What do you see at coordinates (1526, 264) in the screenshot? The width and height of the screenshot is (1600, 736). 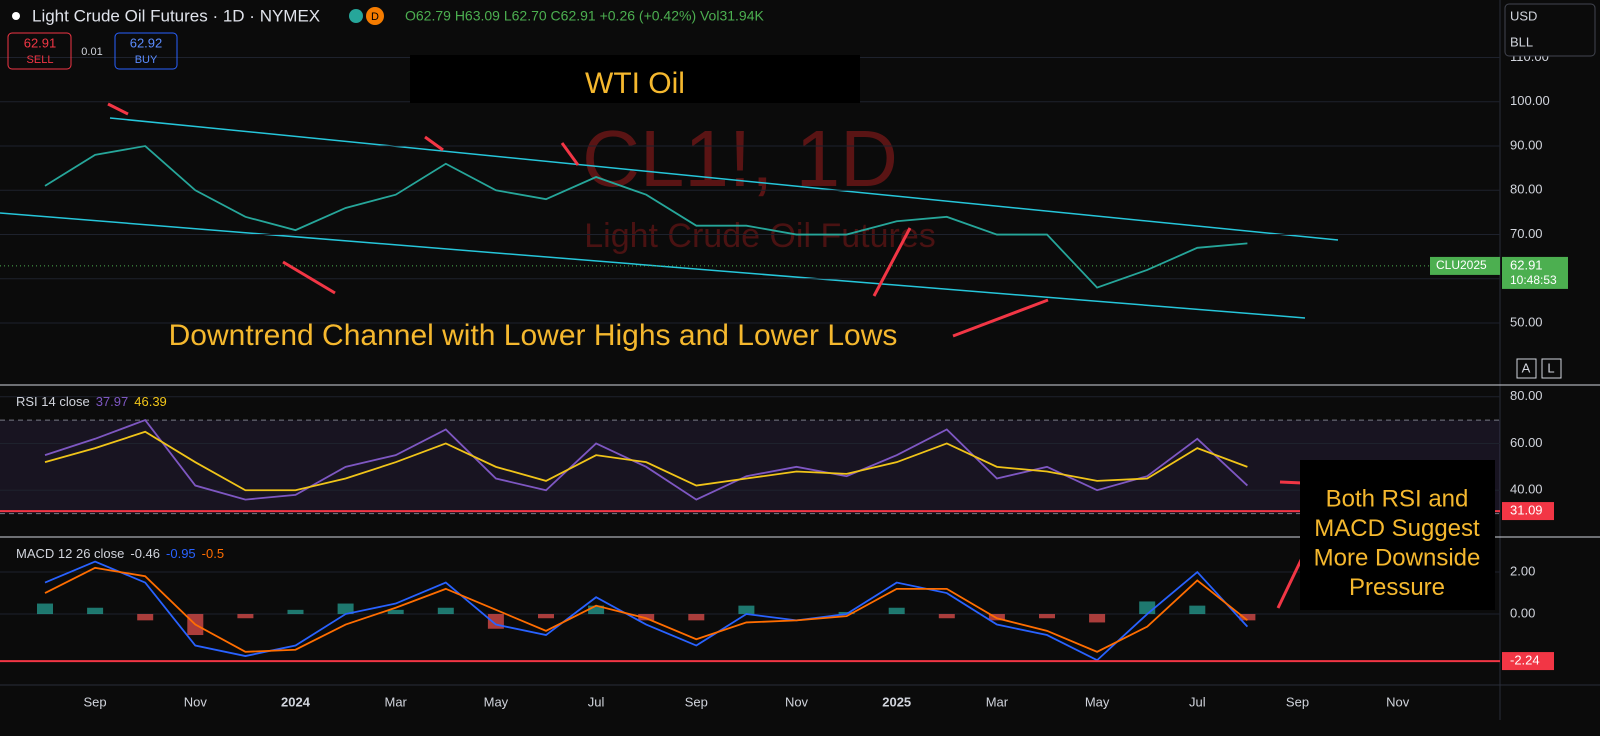 I see `price-label: 62.91` at bounding box center [1526, 264].